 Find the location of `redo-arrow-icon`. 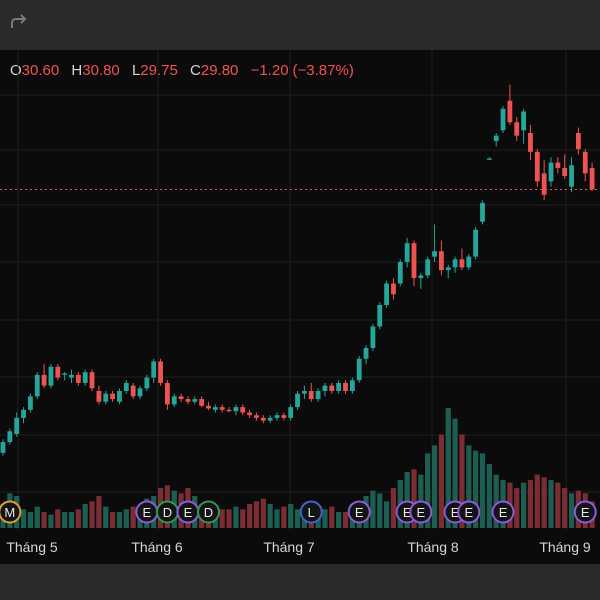

redo-arrow-icon is located at coordinates (19, 23).